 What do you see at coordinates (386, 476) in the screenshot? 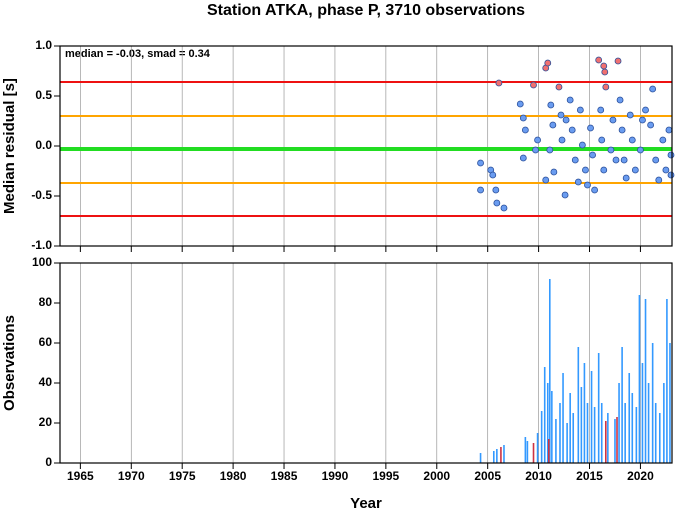
I see `x-tick-label: 1995` at bounding box center [386, 476].